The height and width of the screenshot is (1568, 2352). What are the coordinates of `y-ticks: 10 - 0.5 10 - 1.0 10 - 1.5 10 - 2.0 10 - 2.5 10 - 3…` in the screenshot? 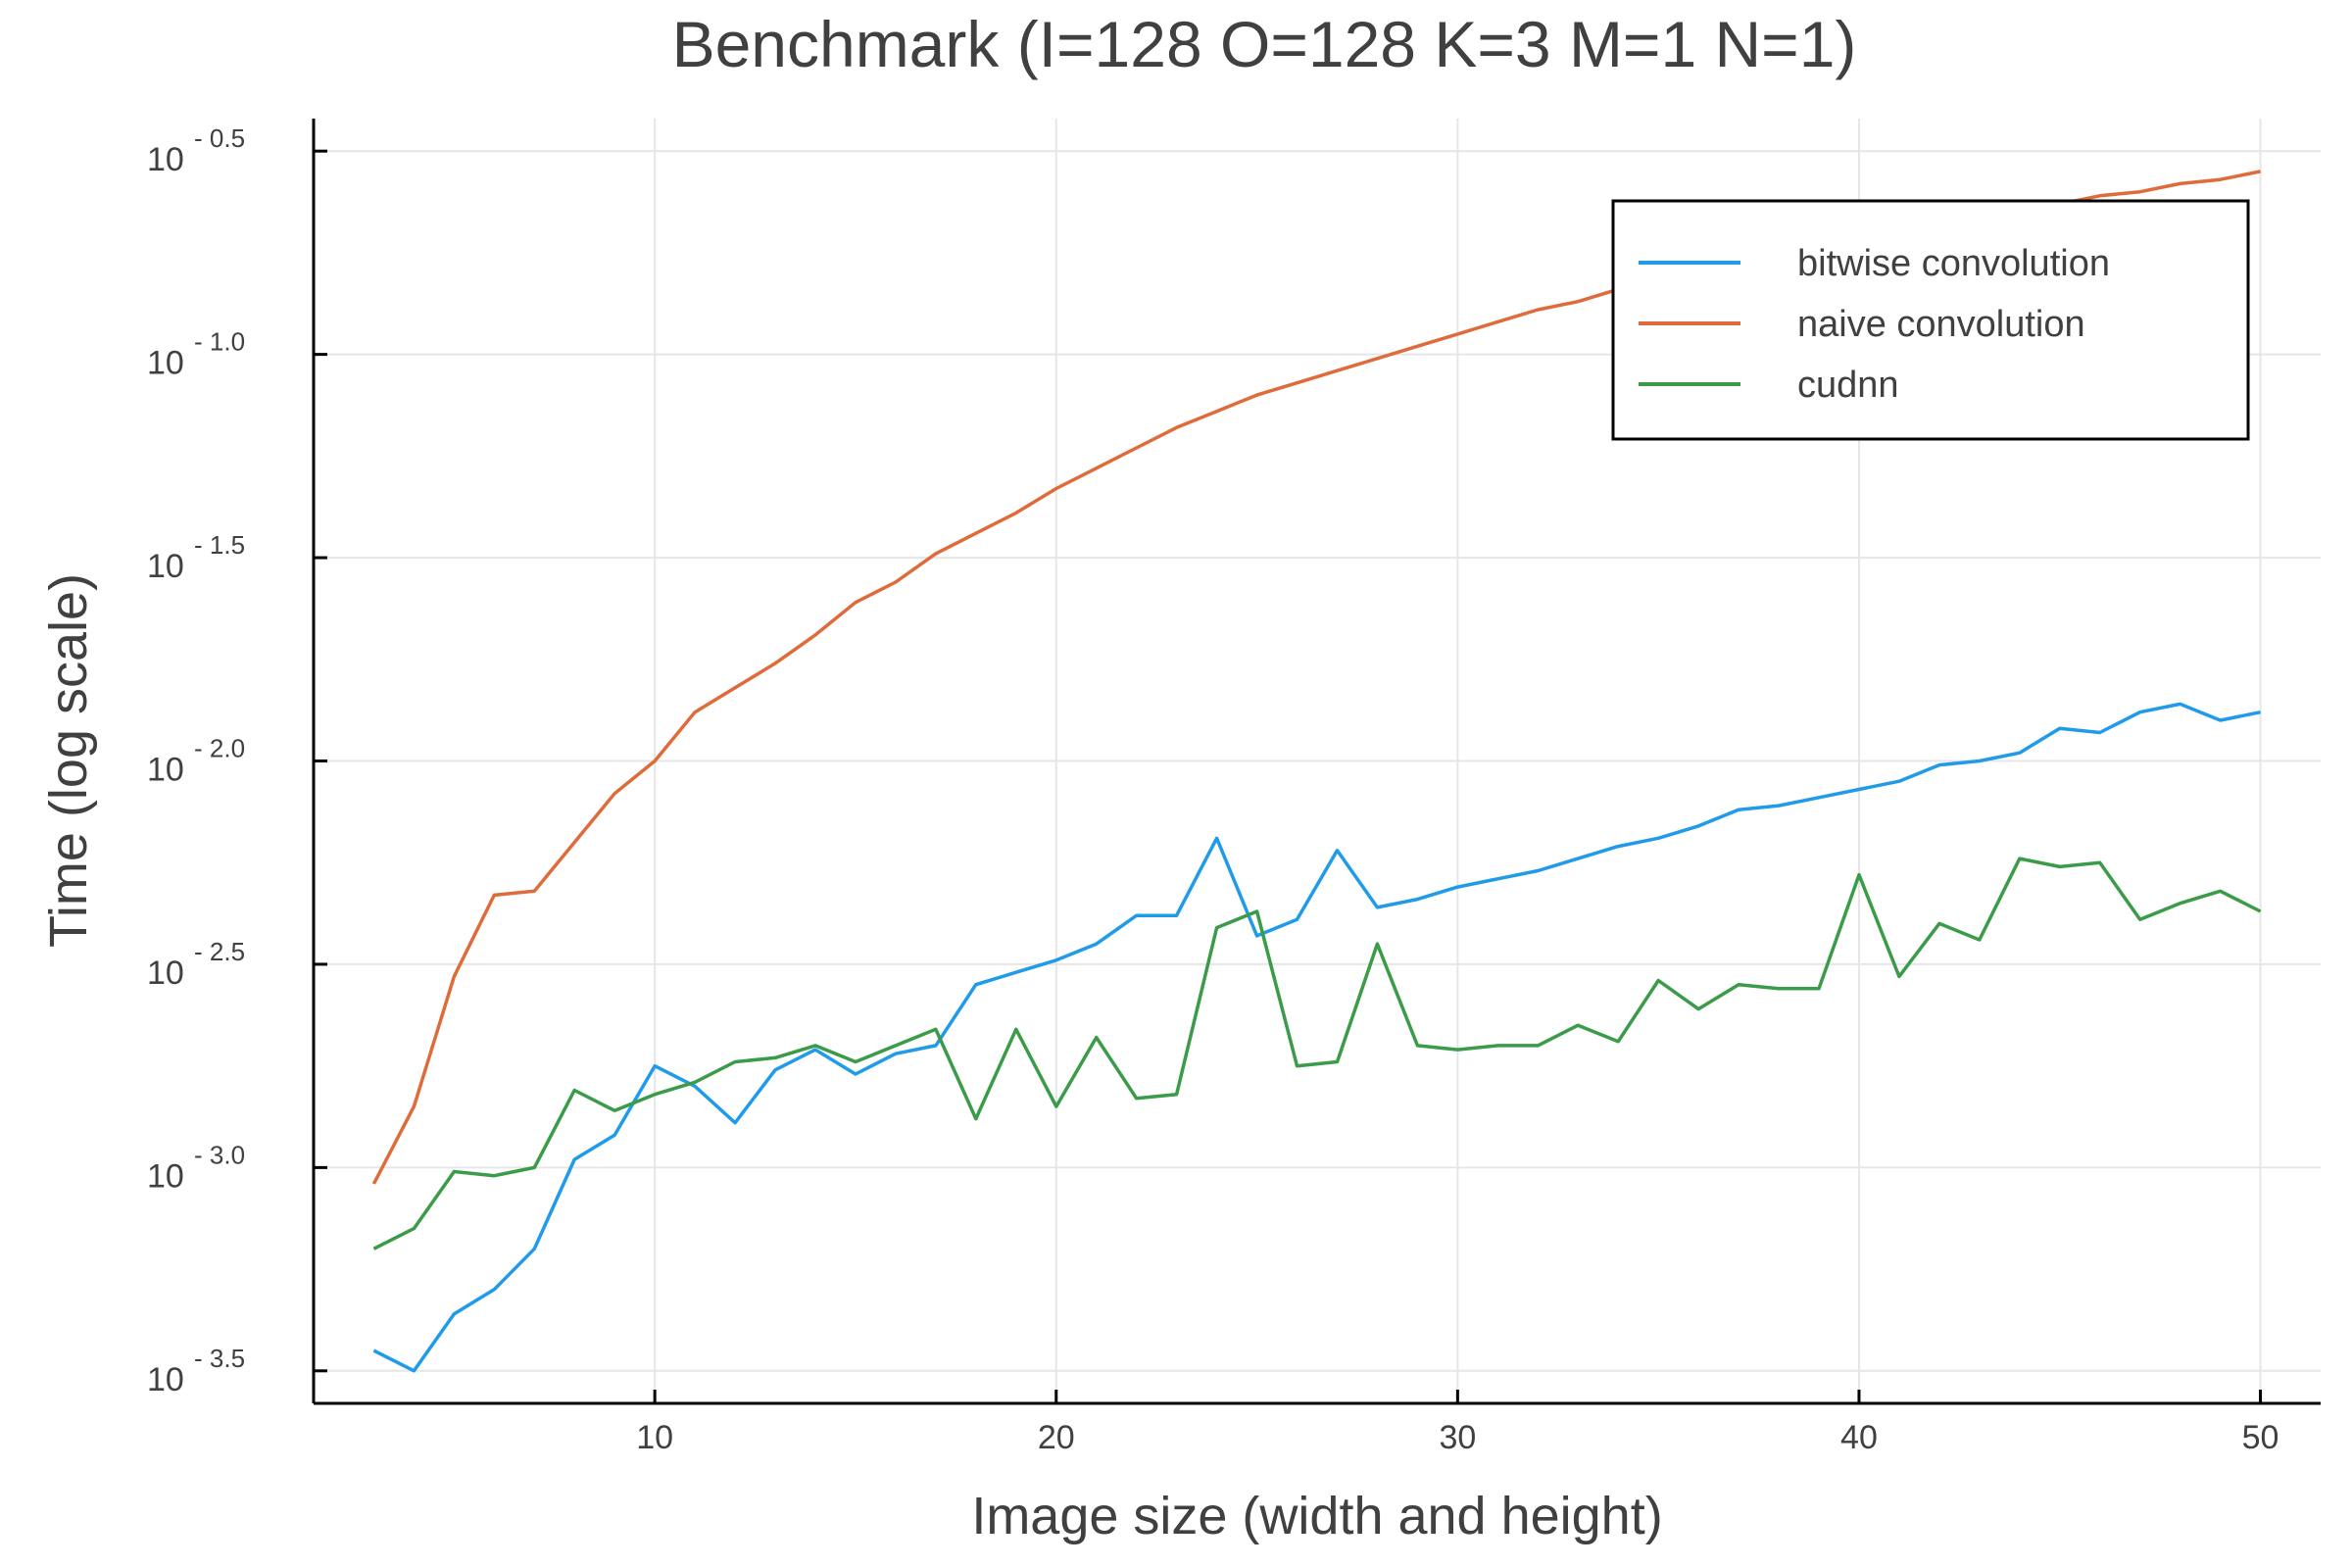 It's located at (237, 760).